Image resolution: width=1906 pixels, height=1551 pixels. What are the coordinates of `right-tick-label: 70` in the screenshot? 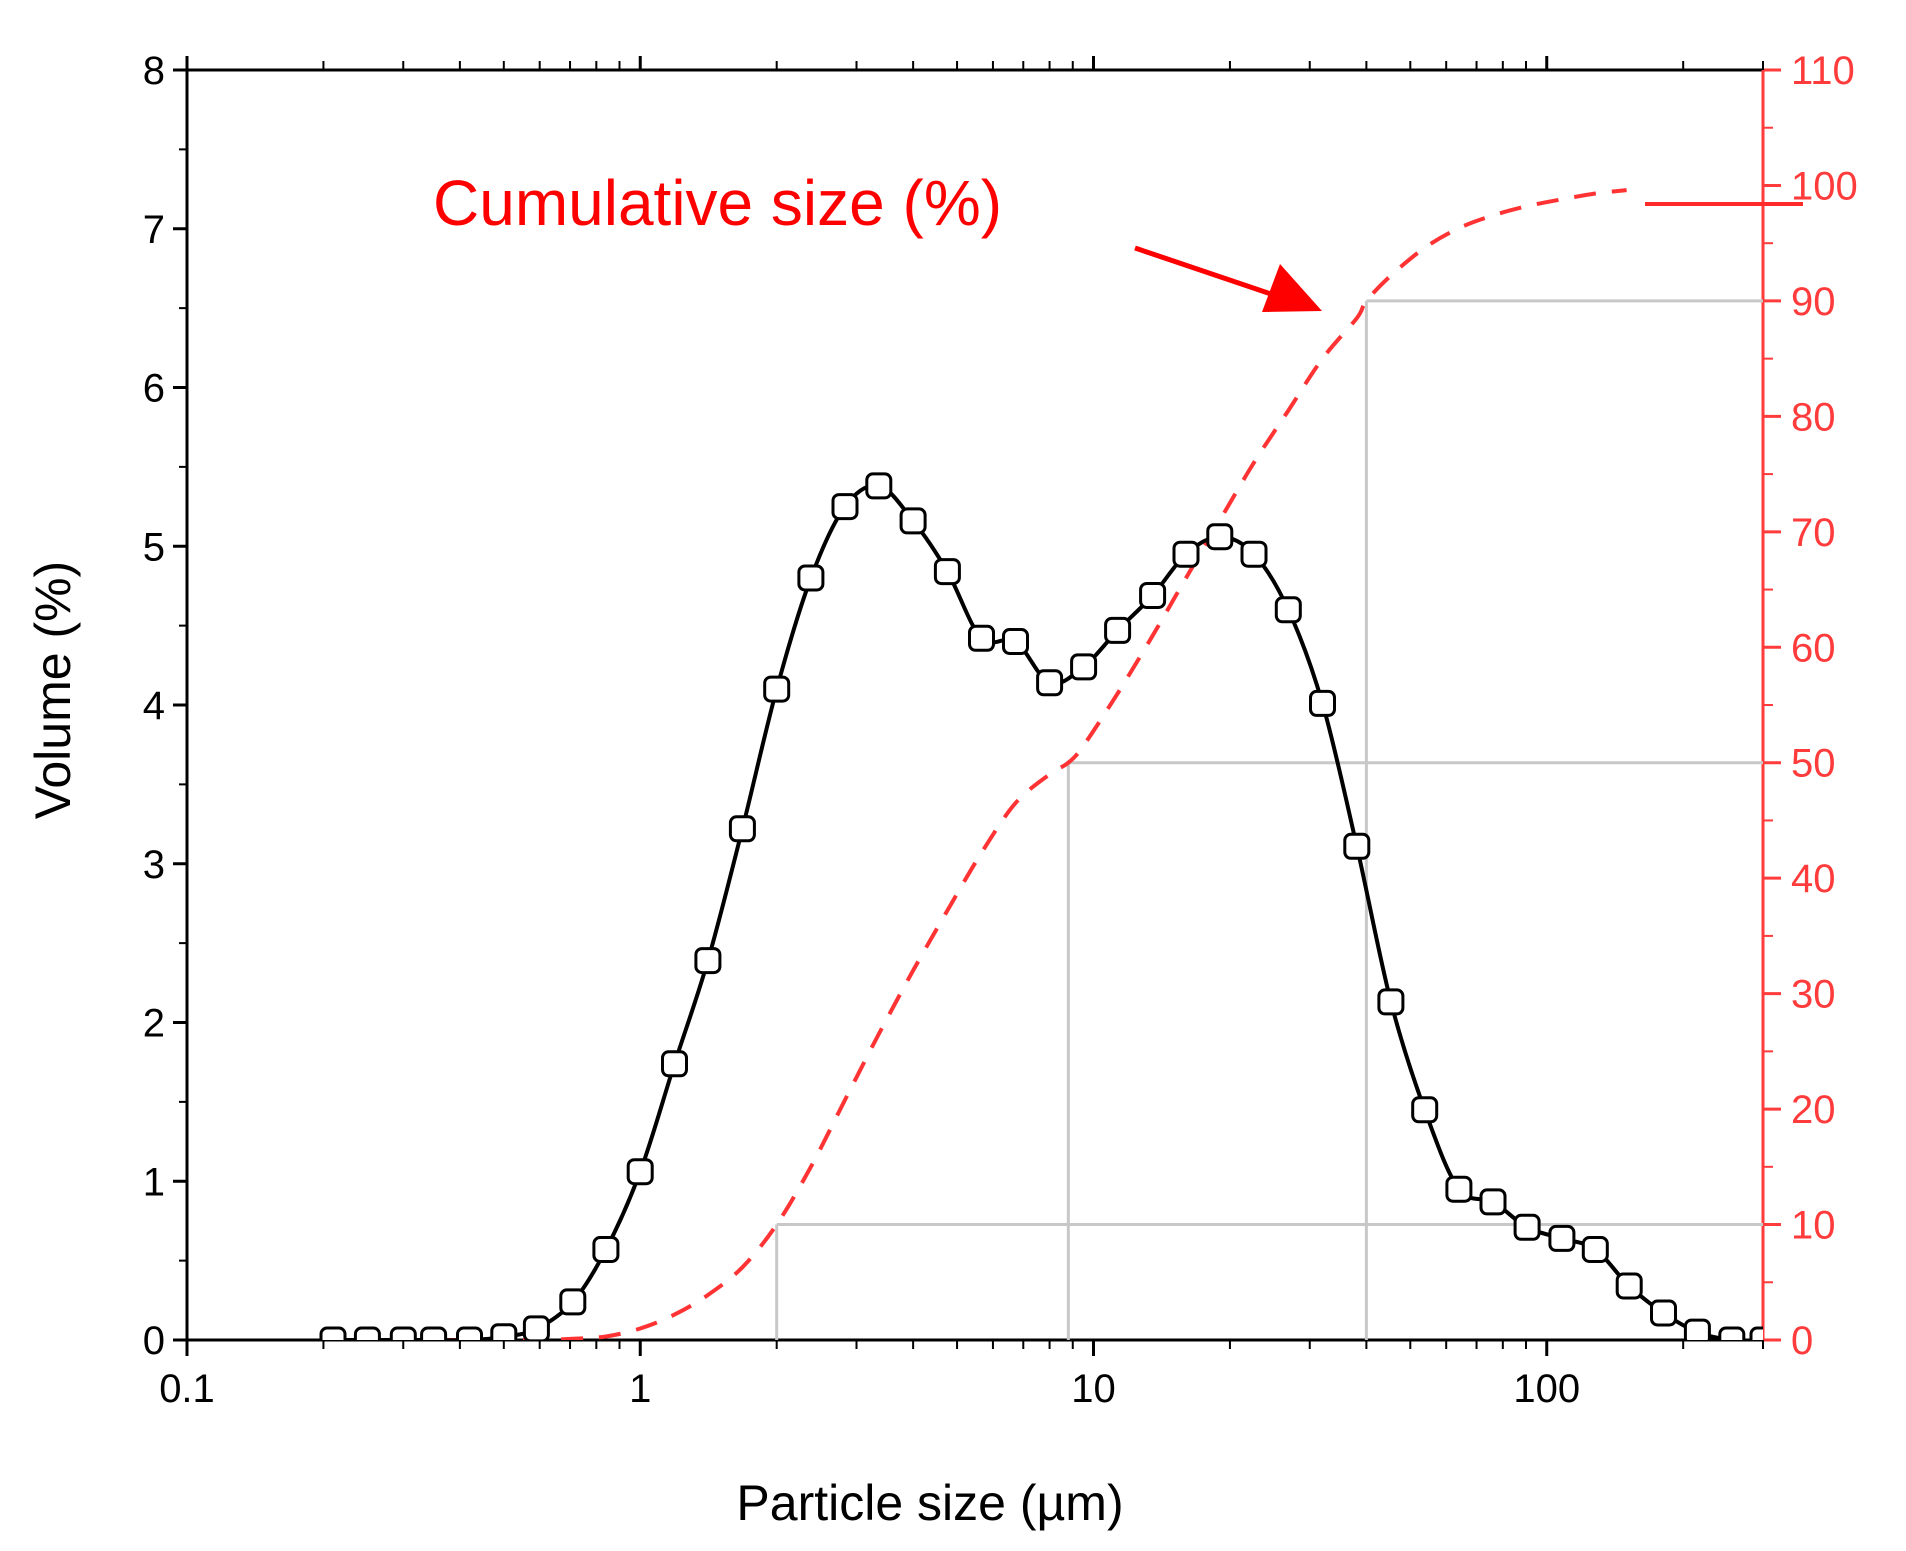 It's located at (1813, 533).